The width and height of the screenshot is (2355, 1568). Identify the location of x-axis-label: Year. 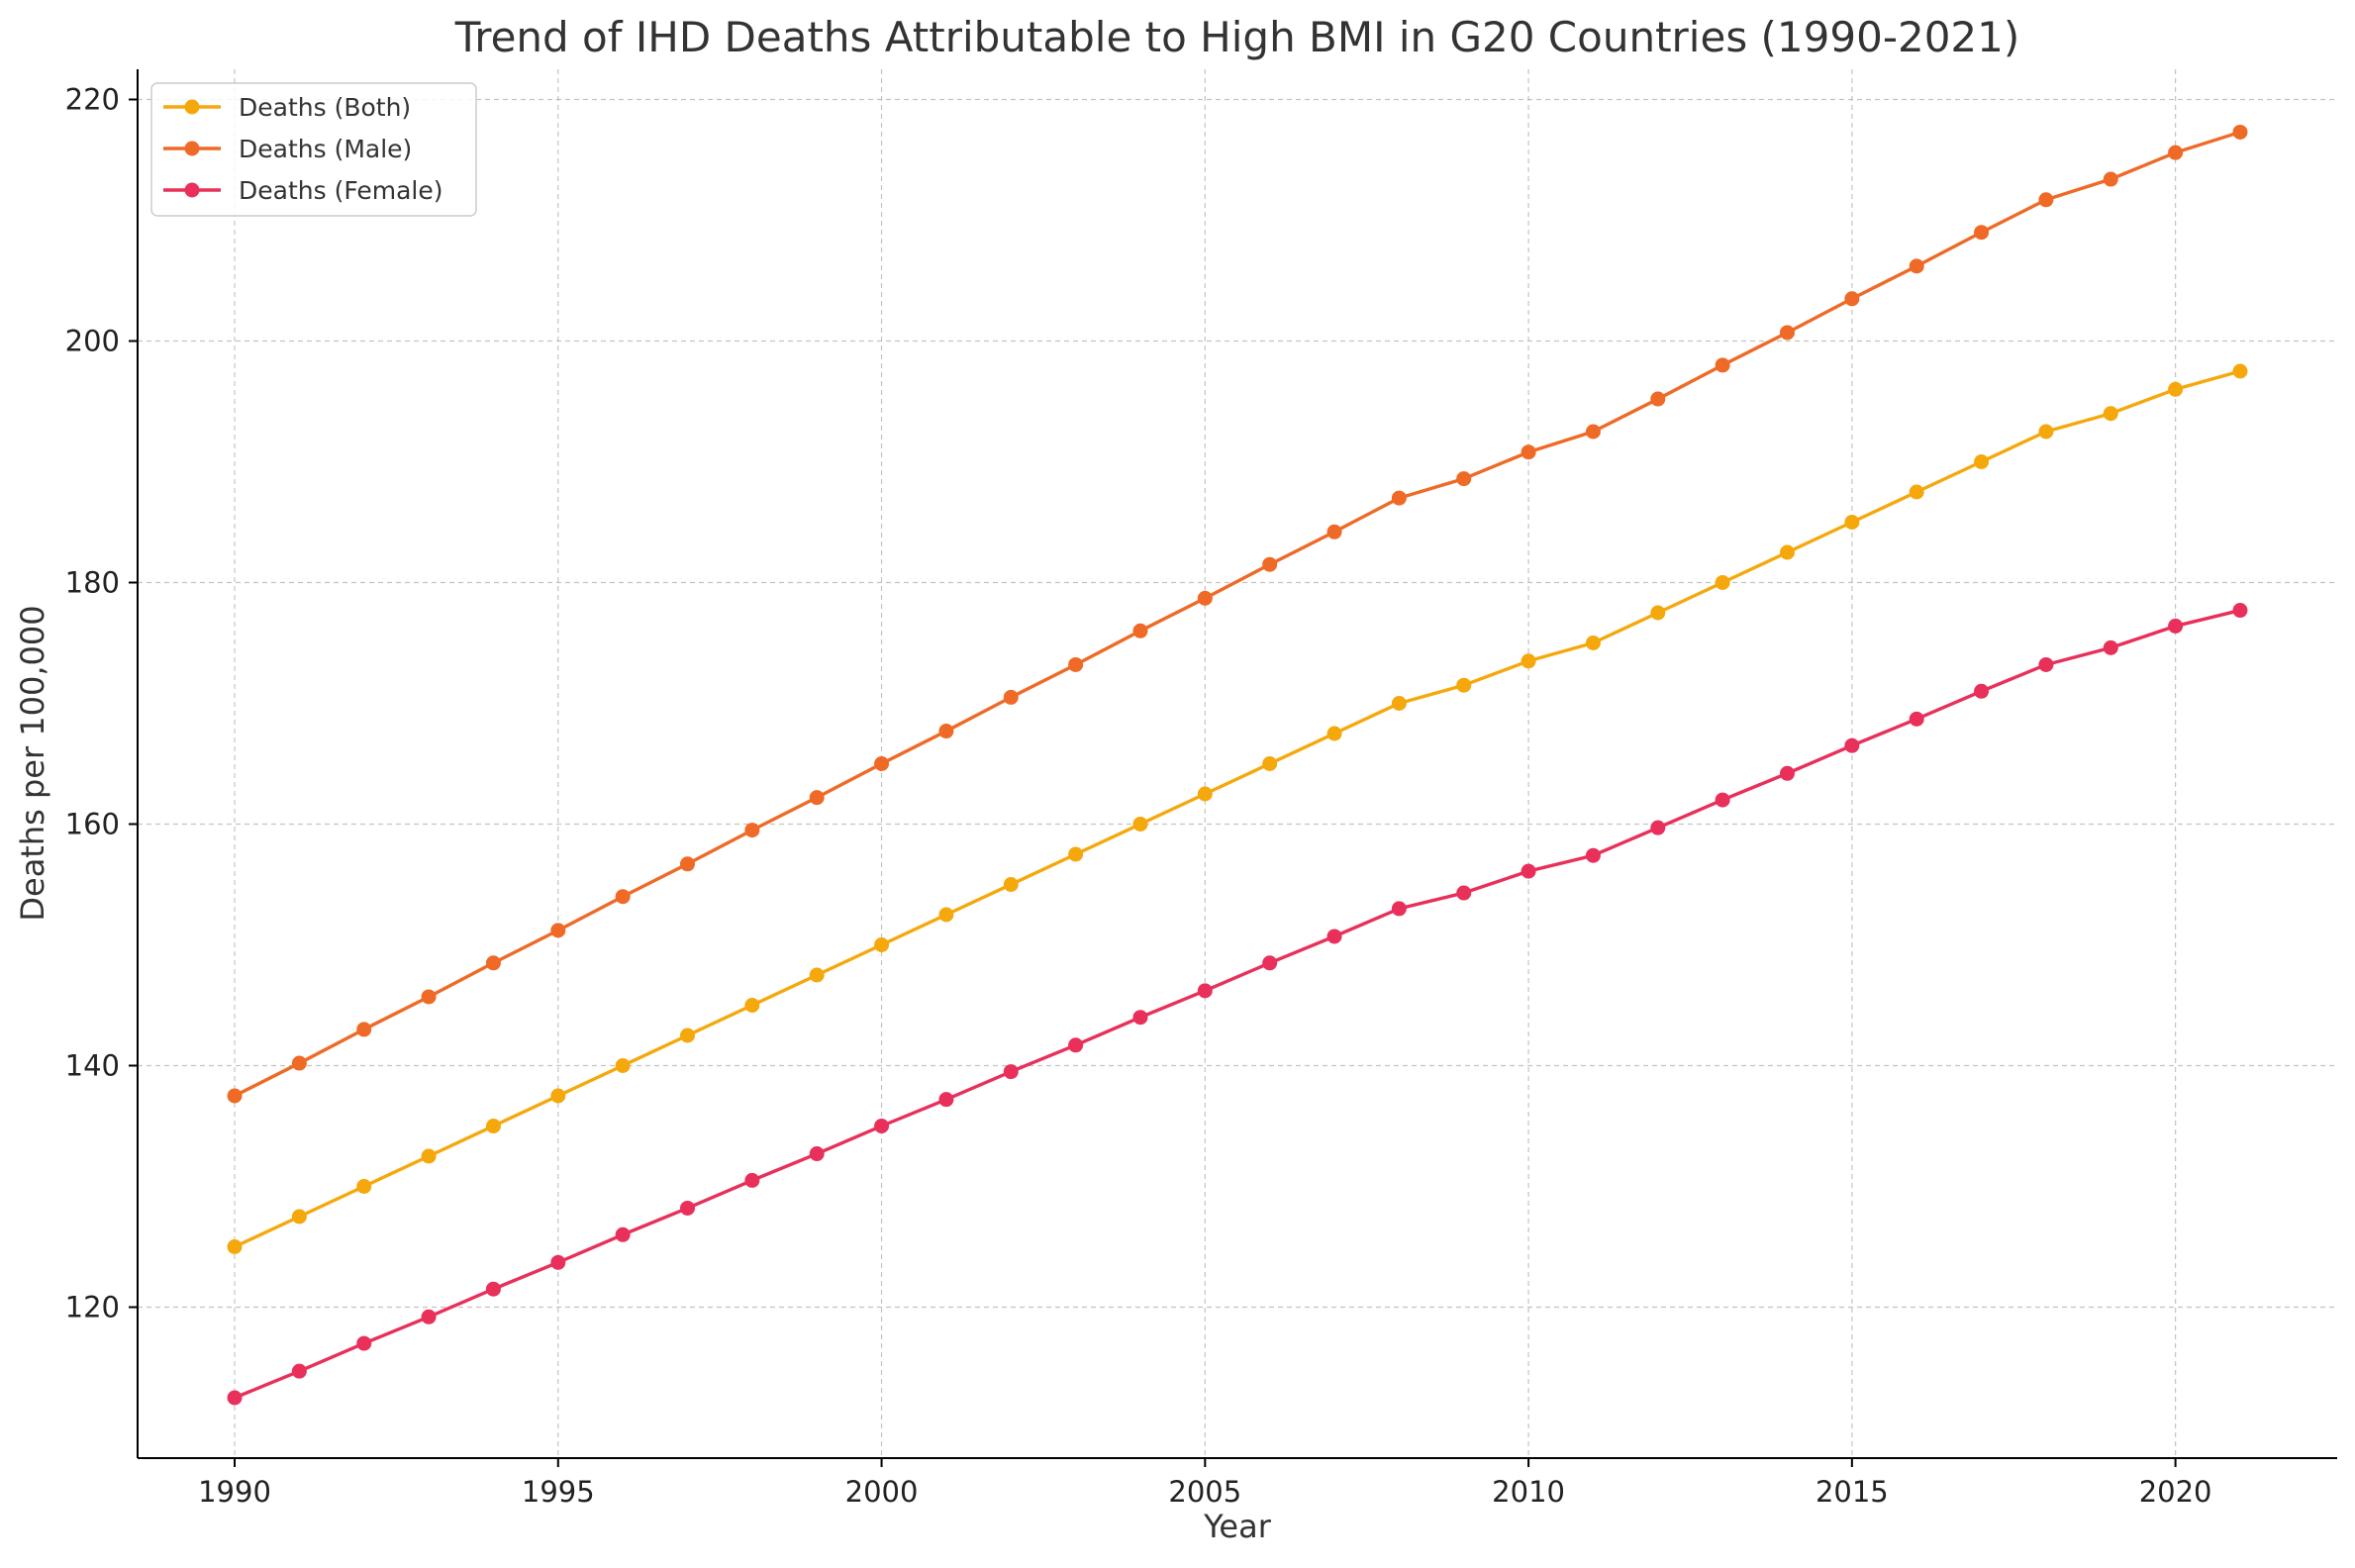
(1237, 1526).